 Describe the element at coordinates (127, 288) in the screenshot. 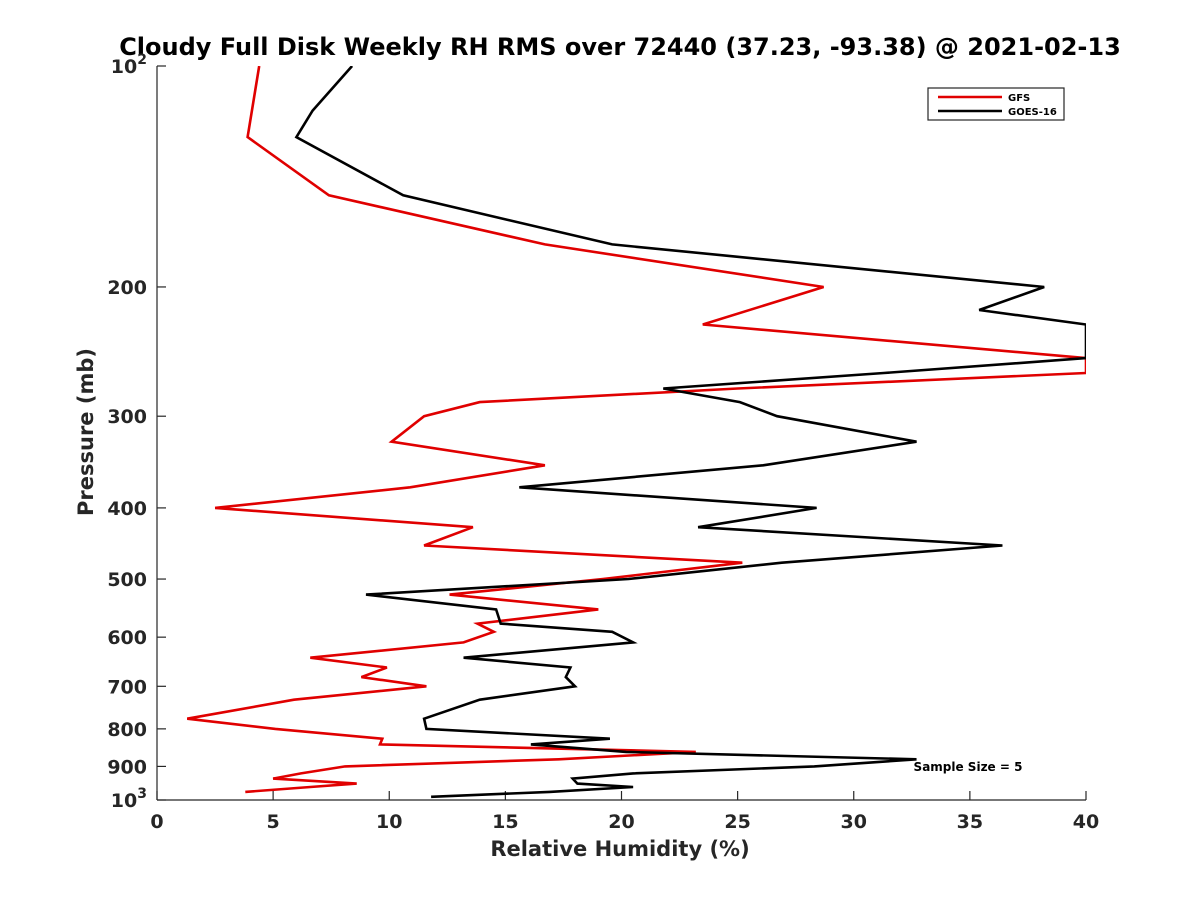

I see `y-tick-label: 200` at that location.